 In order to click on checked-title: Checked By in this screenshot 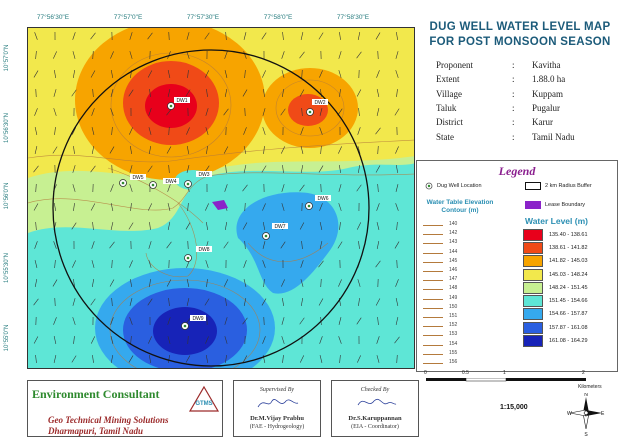, I will do `click(375, 390)`.